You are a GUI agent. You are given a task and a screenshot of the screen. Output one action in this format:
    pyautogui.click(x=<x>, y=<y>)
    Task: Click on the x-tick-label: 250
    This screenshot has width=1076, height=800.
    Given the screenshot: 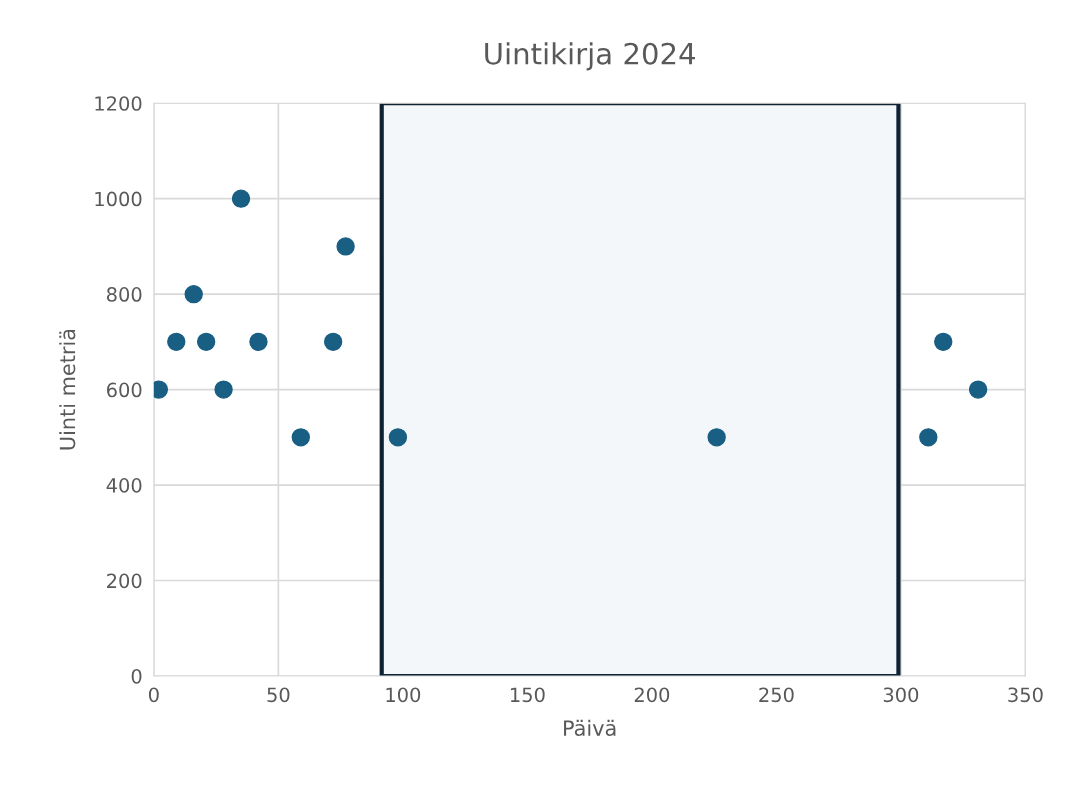 What is the action you would take?
    pyautogui.click(x=776, y=695)
    